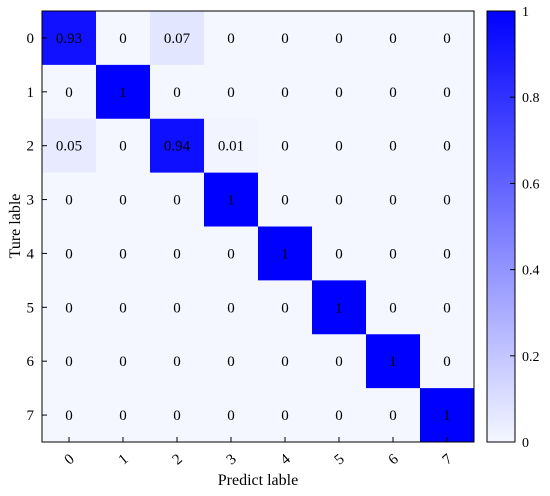 The width and height of the screenshot is (550, 496). I want to click on x-tick-label: 7, so click(448, 459).